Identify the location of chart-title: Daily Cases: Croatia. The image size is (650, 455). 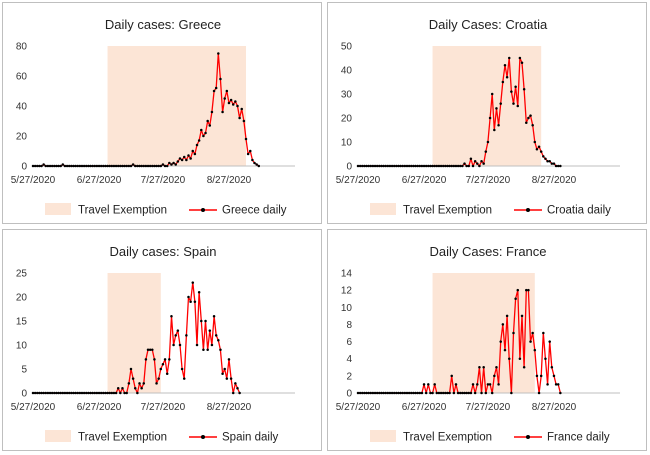
(488, 24).